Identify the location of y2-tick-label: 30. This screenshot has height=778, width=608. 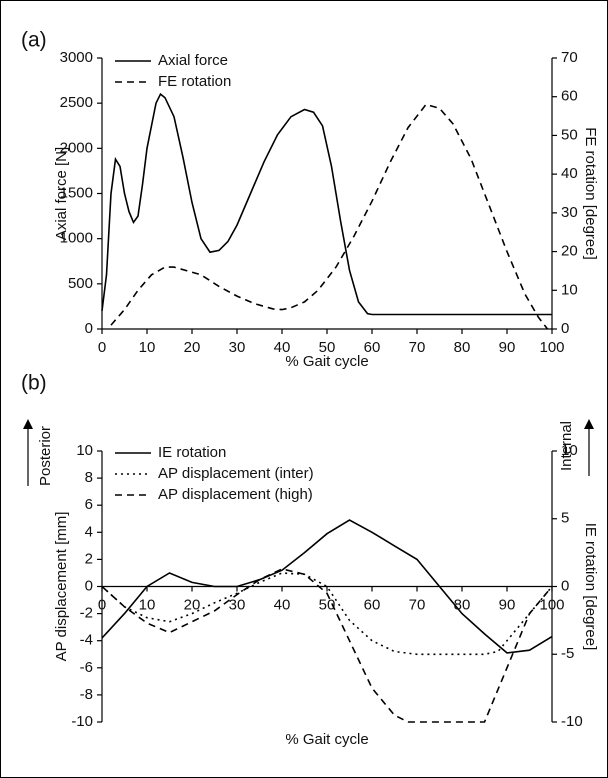
(569, 212).